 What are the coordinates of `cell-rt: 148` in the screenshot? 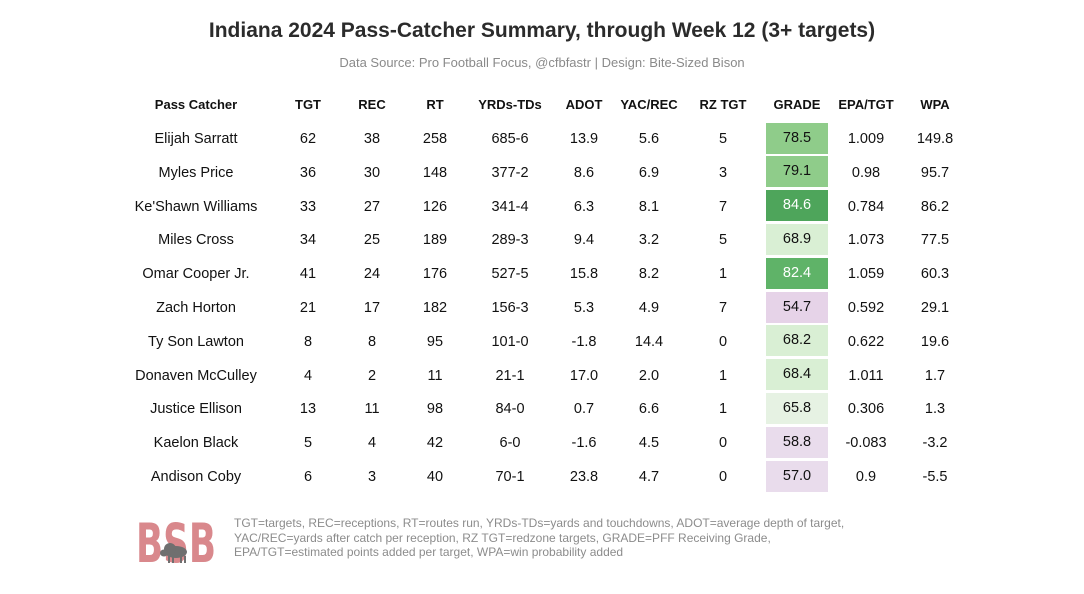 It's located at (435, 172).